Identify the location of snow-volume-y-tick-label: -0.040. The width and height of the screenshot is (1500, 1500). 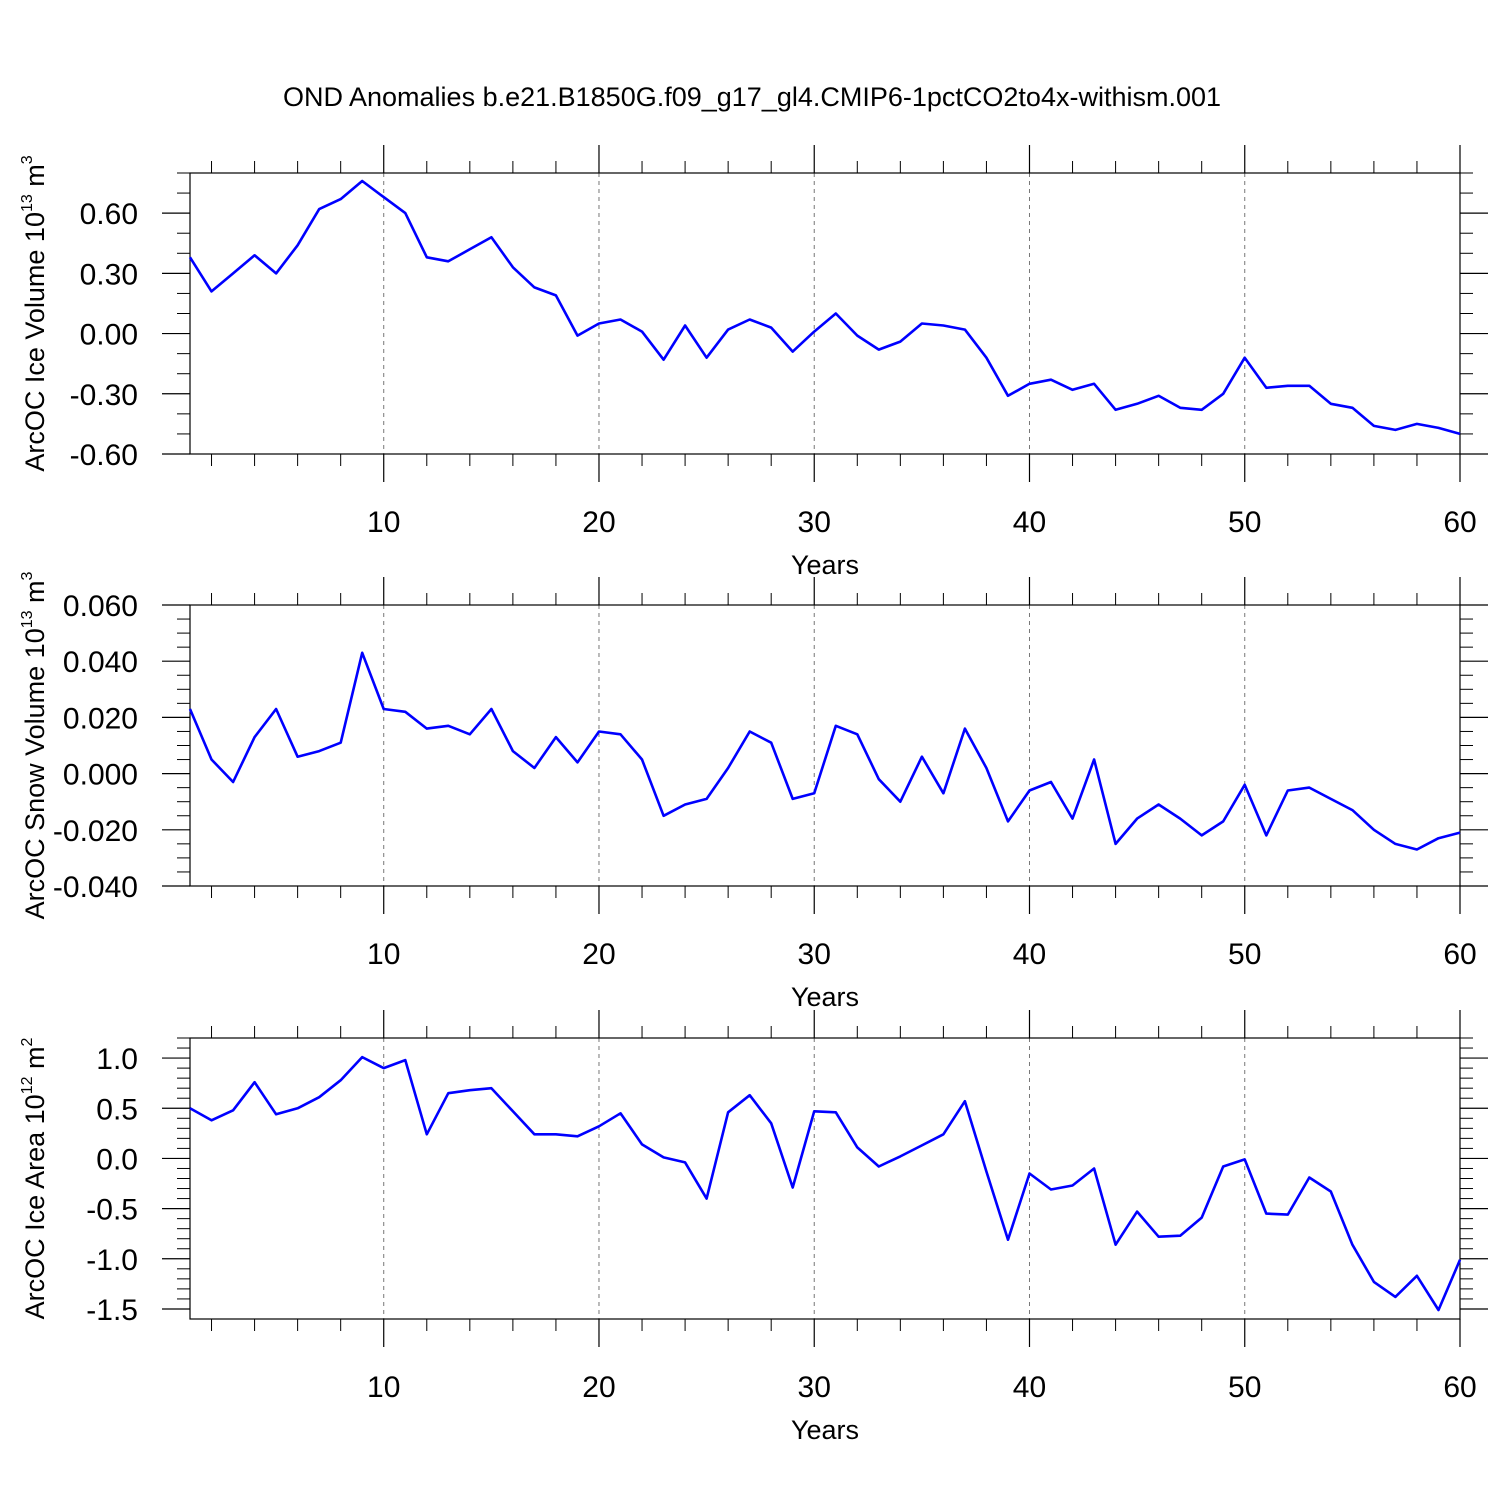
(95, 887).